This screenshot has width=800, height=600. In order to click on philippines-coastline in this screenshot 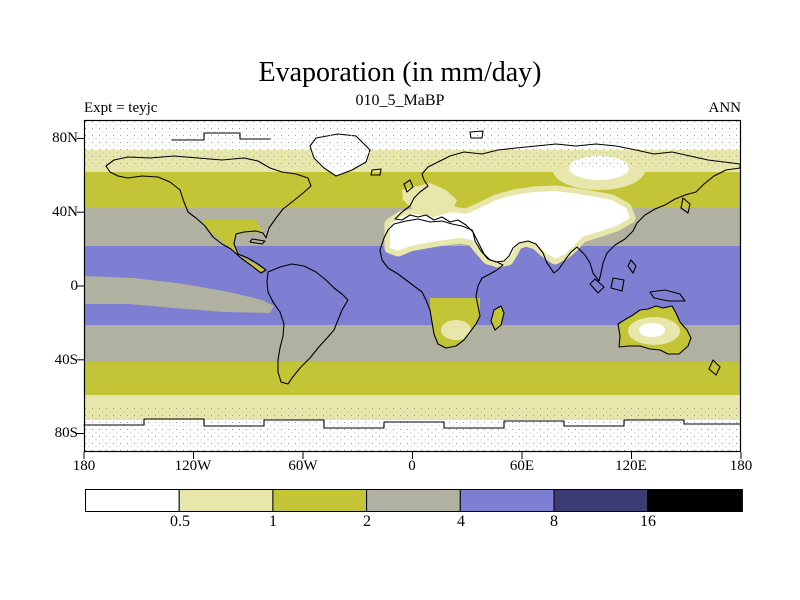, I will do `click(632, 266)`.